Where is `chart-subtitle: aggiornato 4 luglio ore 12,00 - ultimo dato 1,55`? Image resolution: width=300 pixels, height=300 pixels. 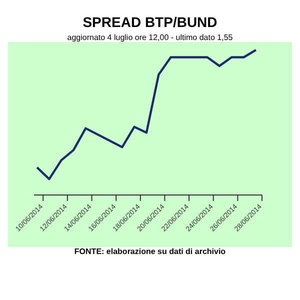
chart-subtitle: aggiornato 4 luglio ore 12,00 - ultimo dato 1,55 is located at coordinates (150, 37).